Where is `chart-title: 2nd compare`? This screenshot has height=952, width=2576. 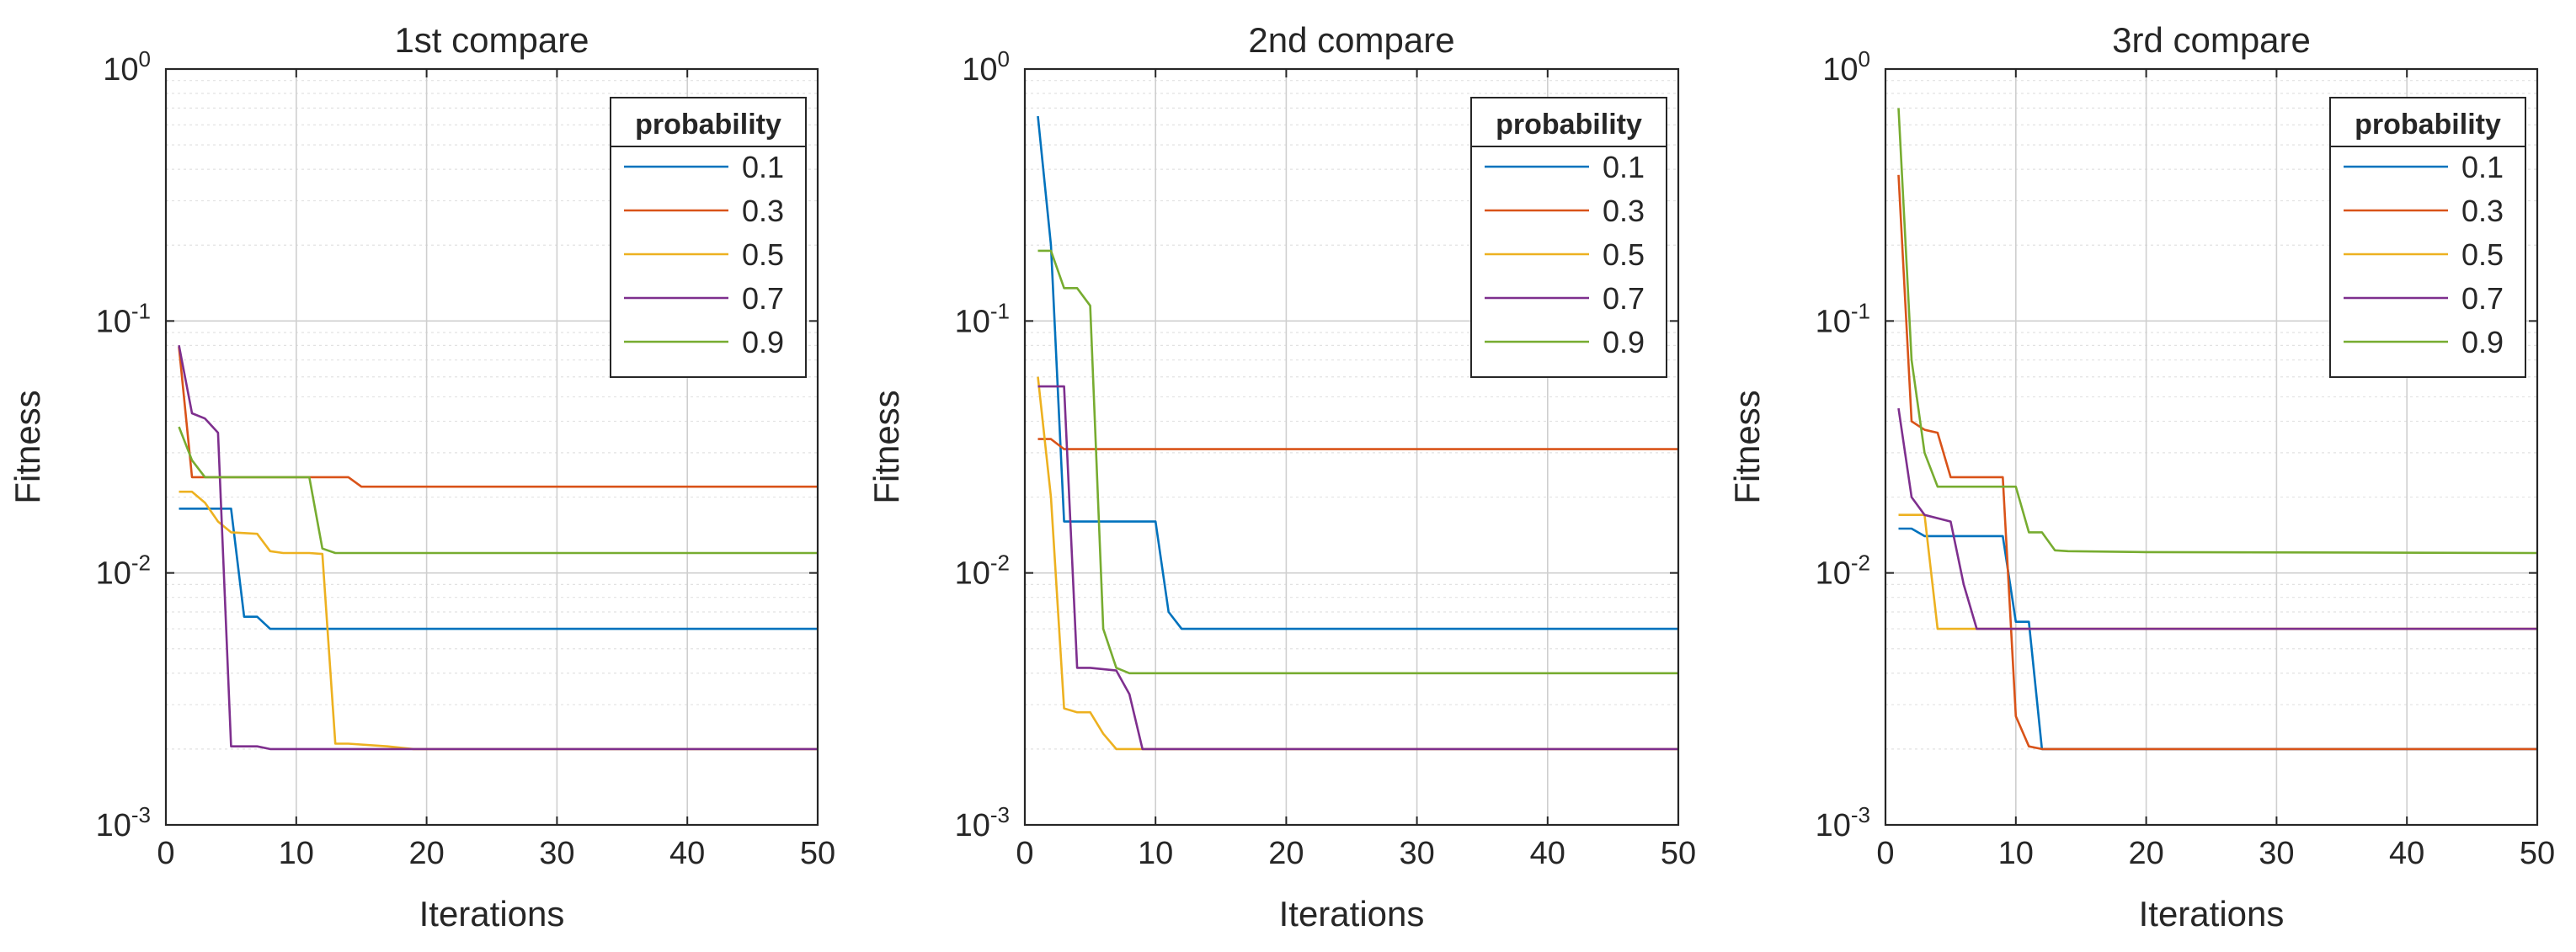 chart-title: 2nd compare is located at coordinates (1351, 40).